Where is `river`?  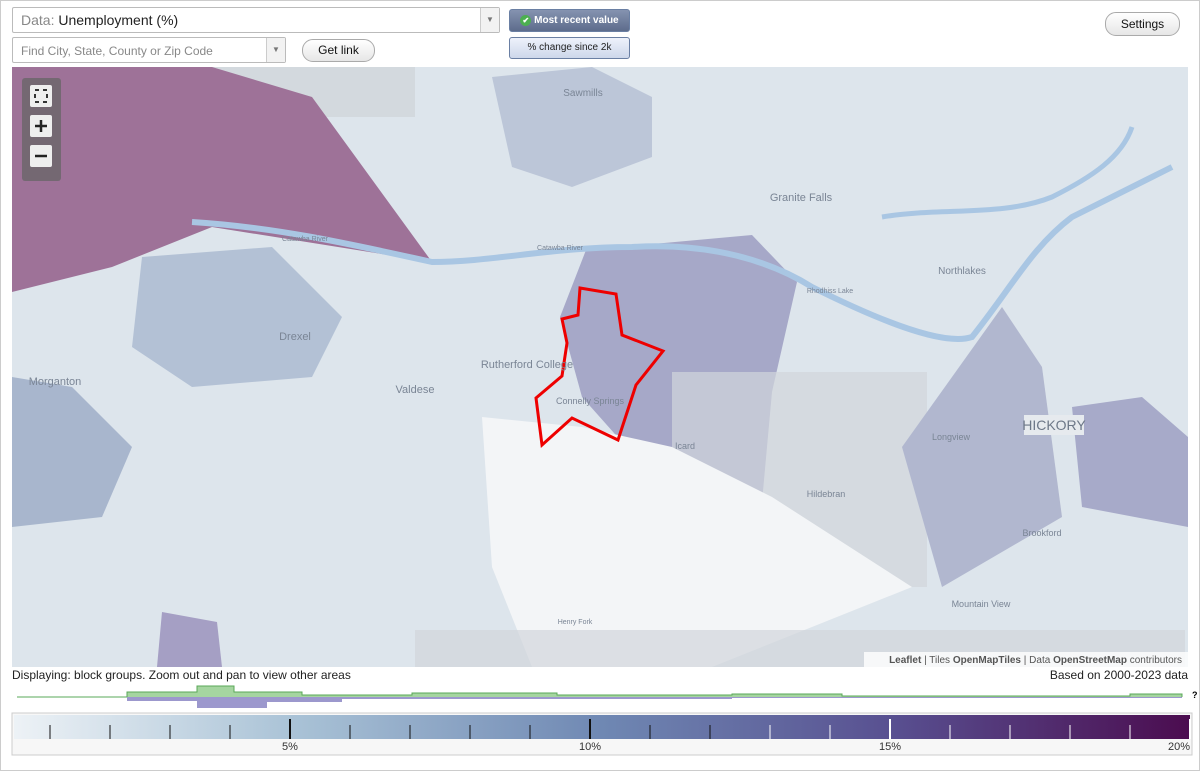 river is located at coordinates (1008, 173).